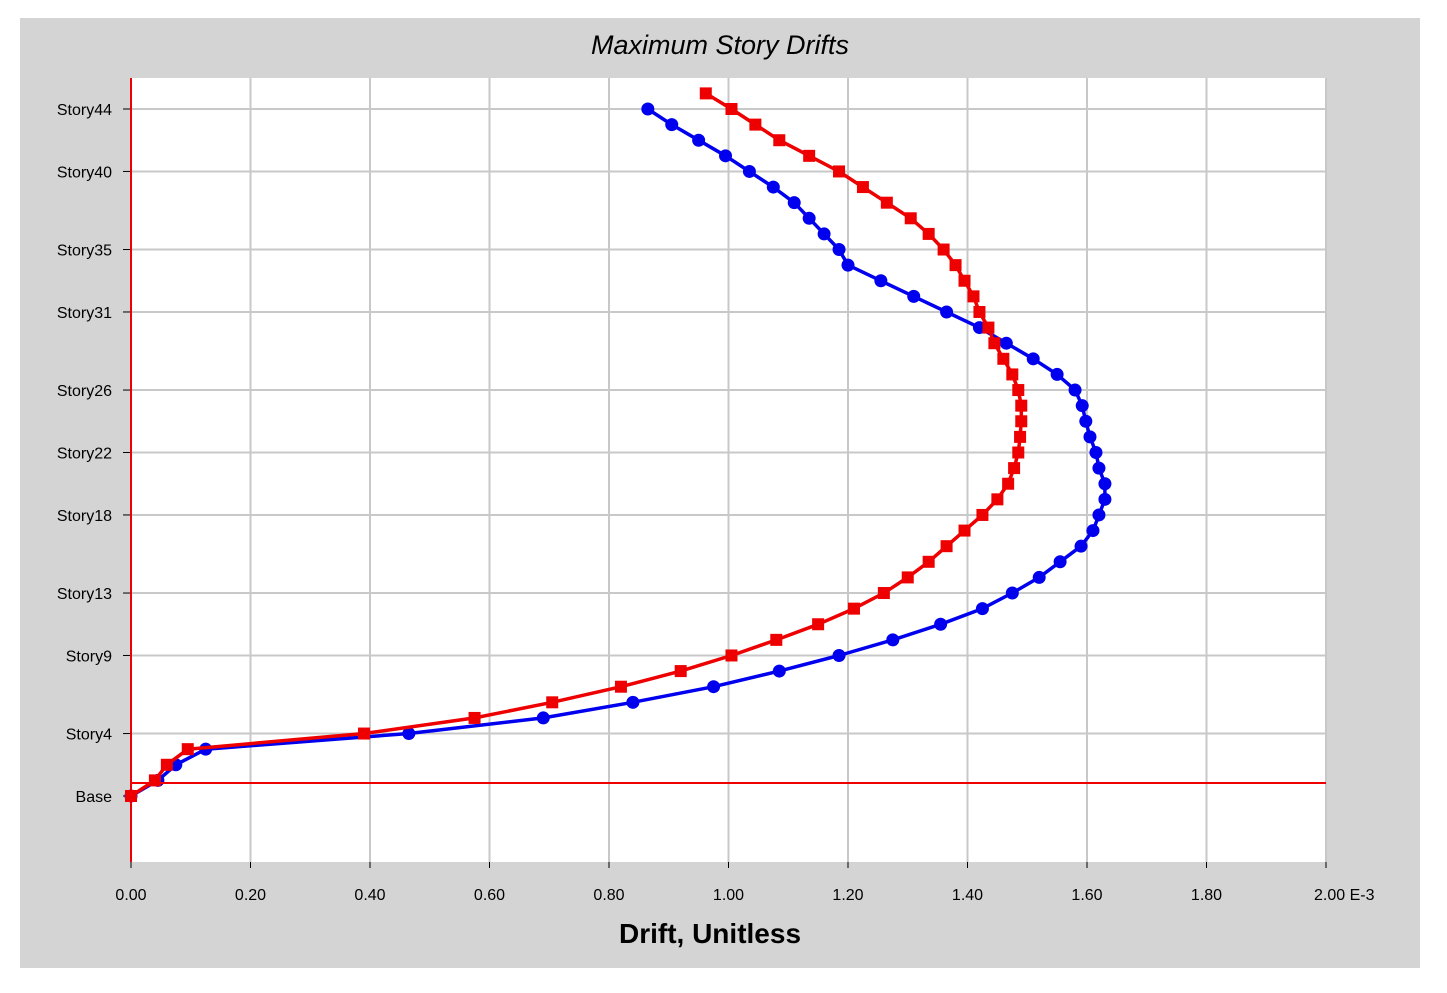 This screenshot has height=993, width=1447. Describe the element at coordinates (1086, 895) in the screenshot. I see `x-tick-label: 1.60` at that location.